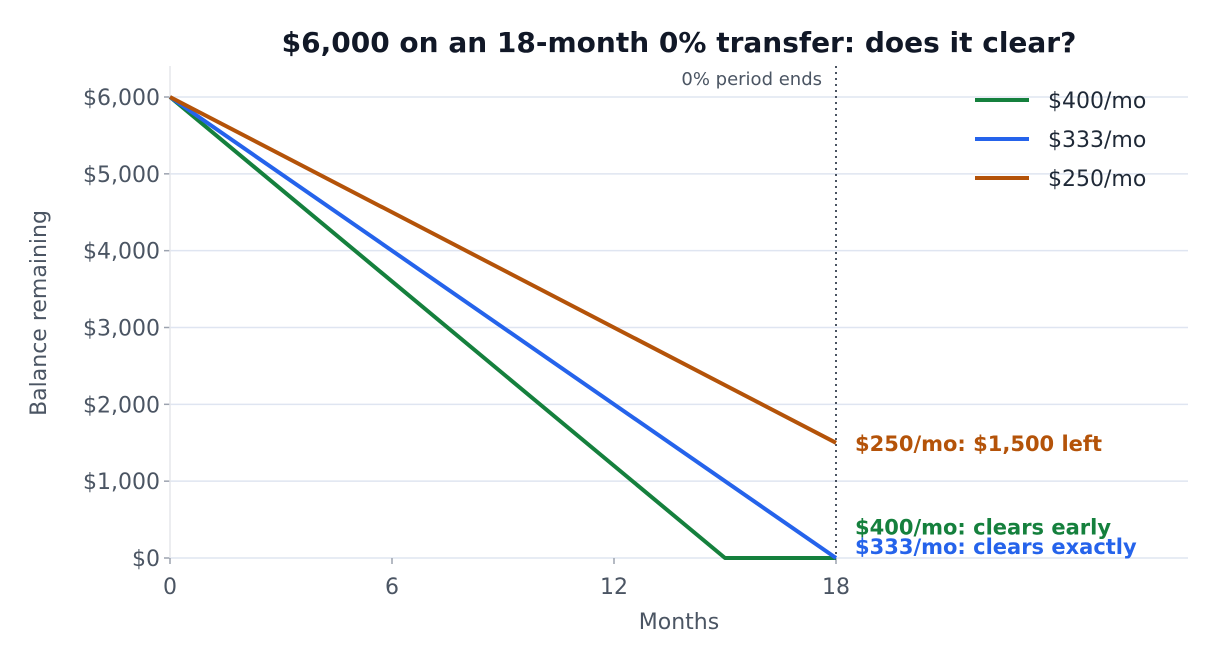  Describe the element at coordinates (121, 405) in the screenshot. I see `y-tick-label: $2,000` at that location.